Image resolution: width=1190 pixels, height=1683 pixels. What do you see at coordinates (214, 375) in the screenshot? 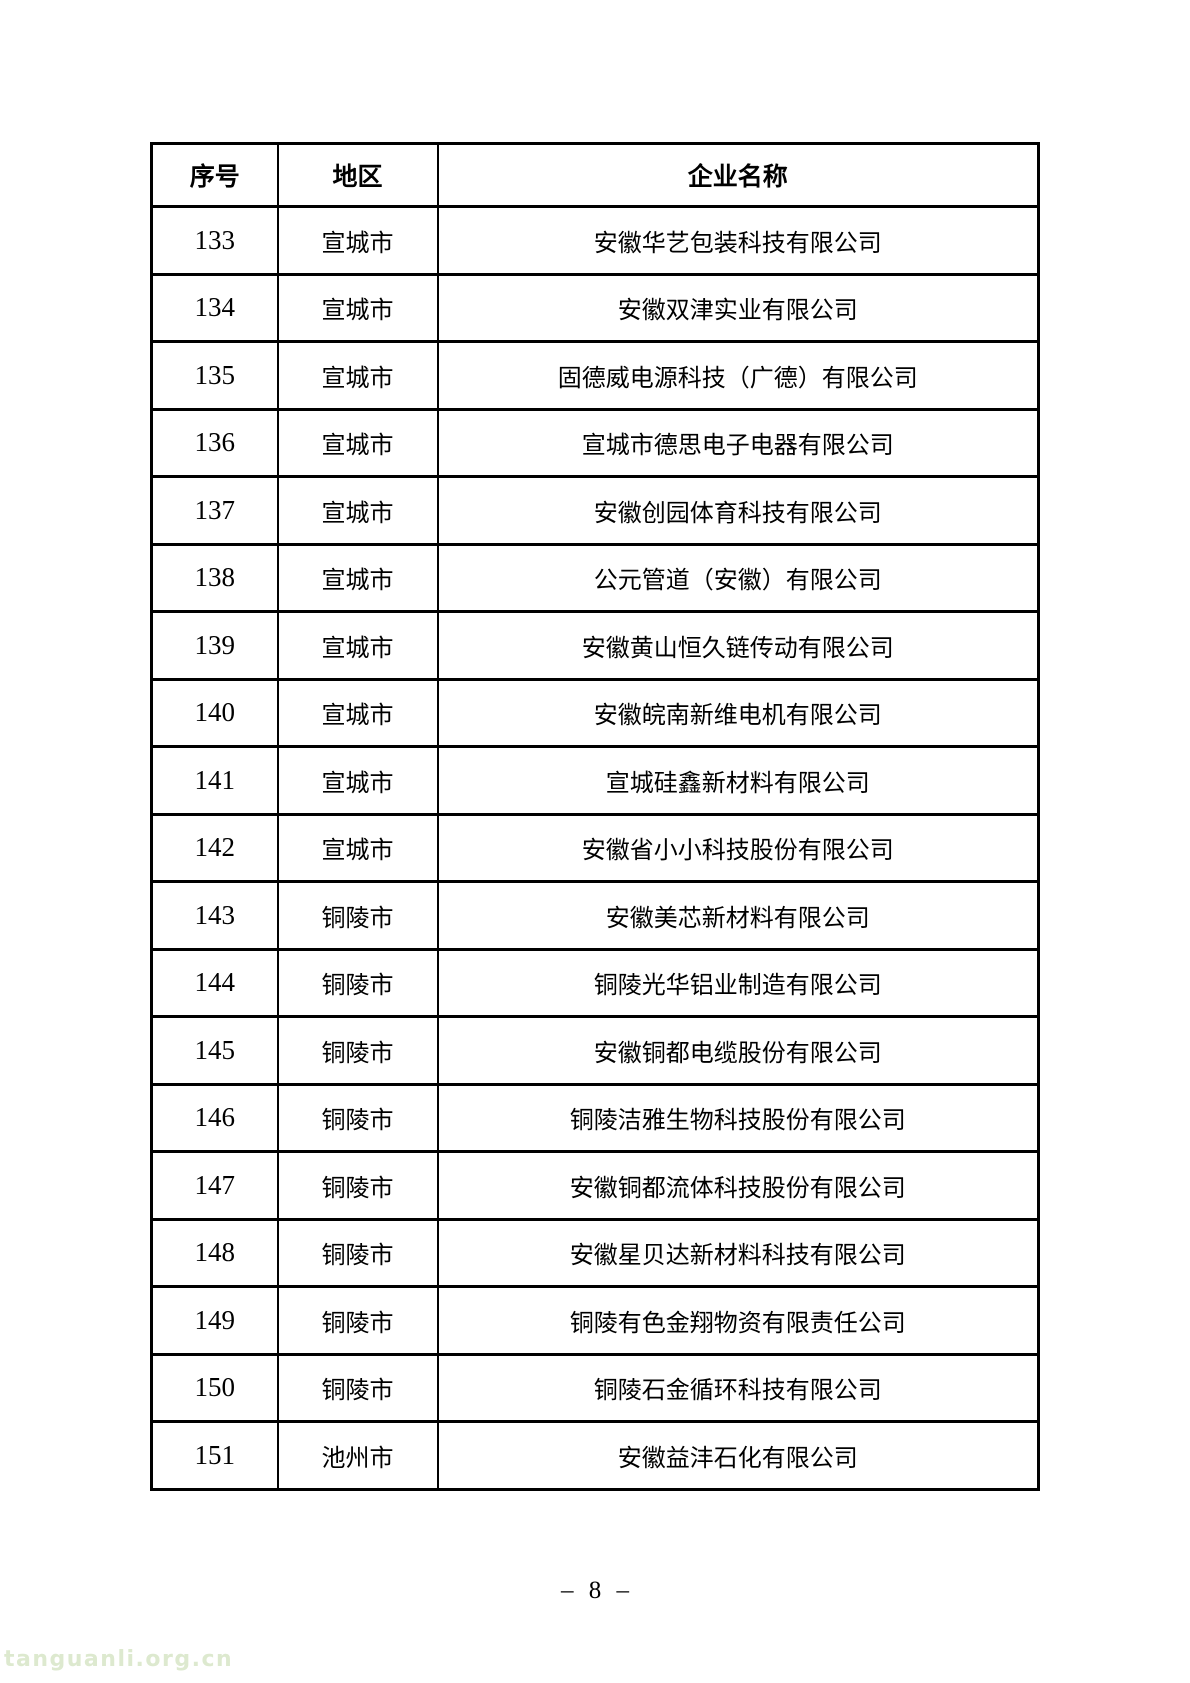
I see `cell-serial-number: 135` at bounding box center [214, 375].